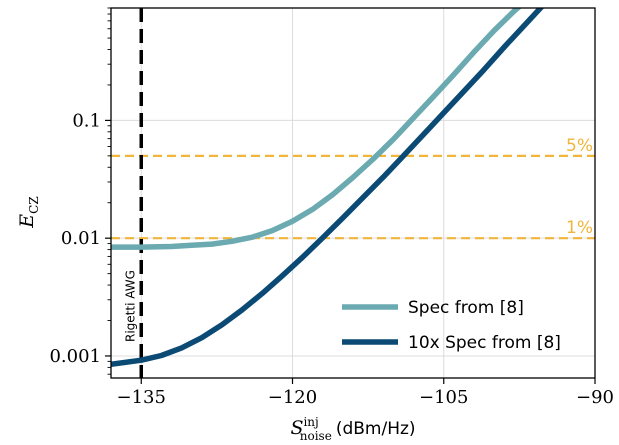  I want to click on legend-label: 10x Spec from [8], so click(484, 343).